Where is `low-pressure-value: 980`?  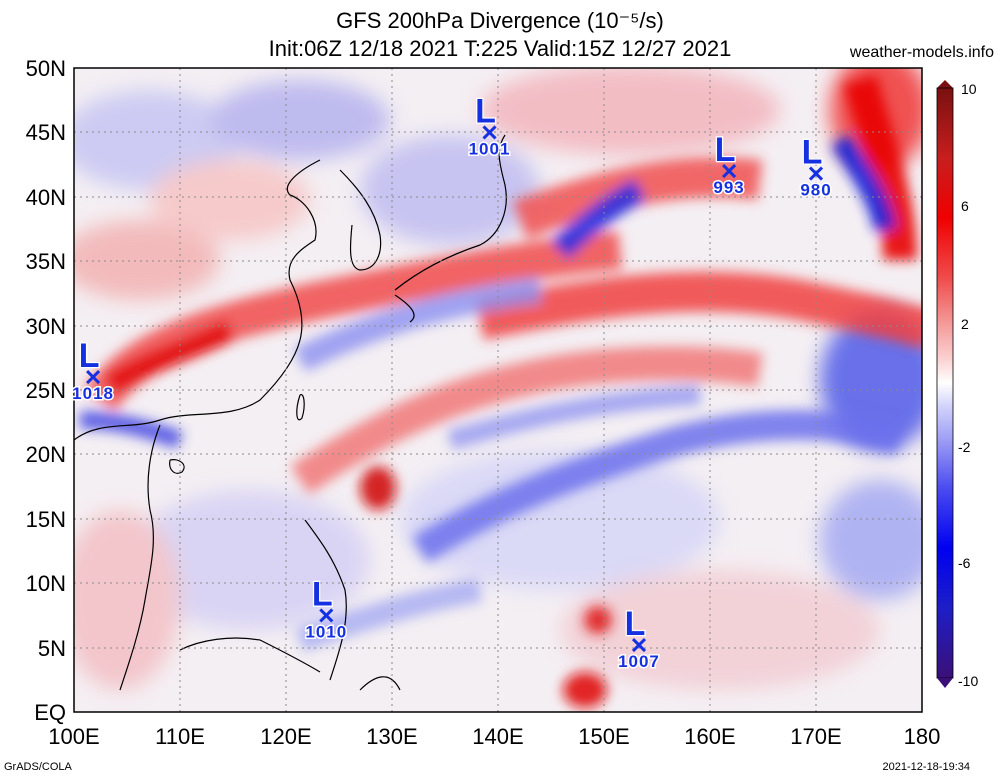
low-pressure-value: 980 is located at coordinates (815, 190).